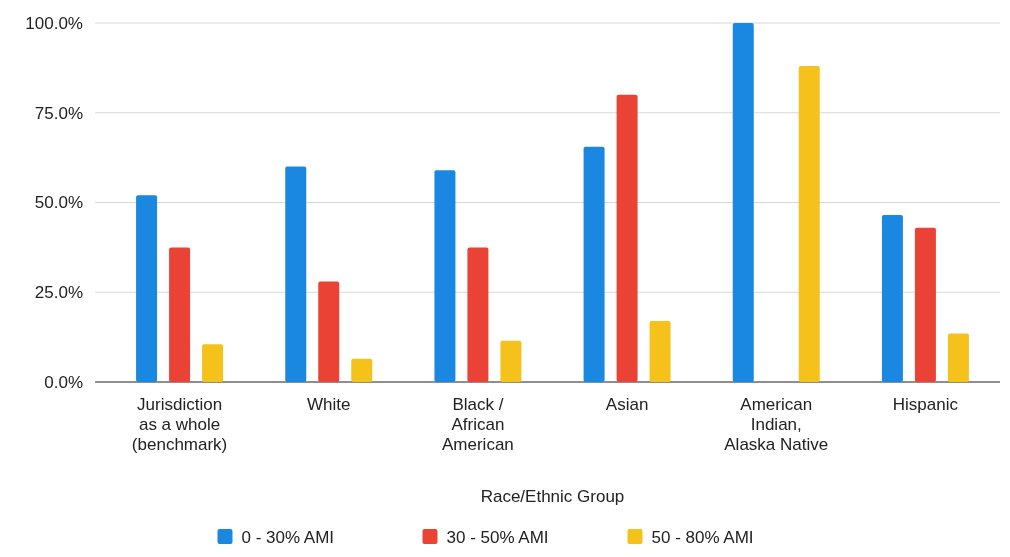  I want to click on x-tick-label: White, so click(329, 404).